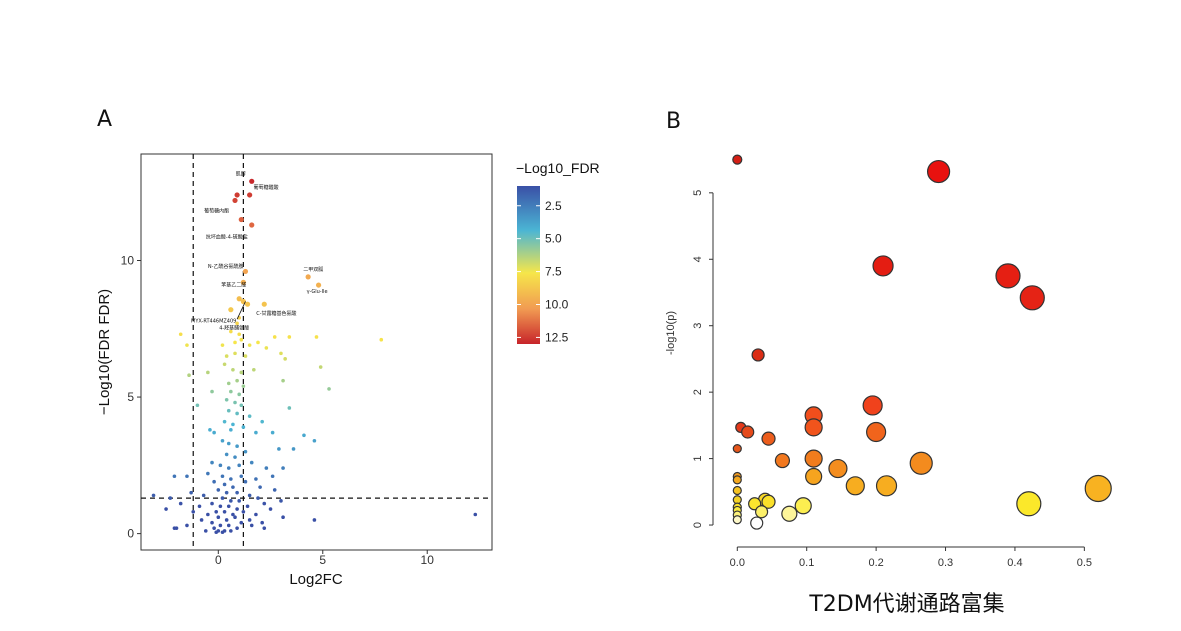 This screenshot has width=1181, height=631. I want to click on point-annotation: 4-羟基脯氨酸, so click(234, 328).